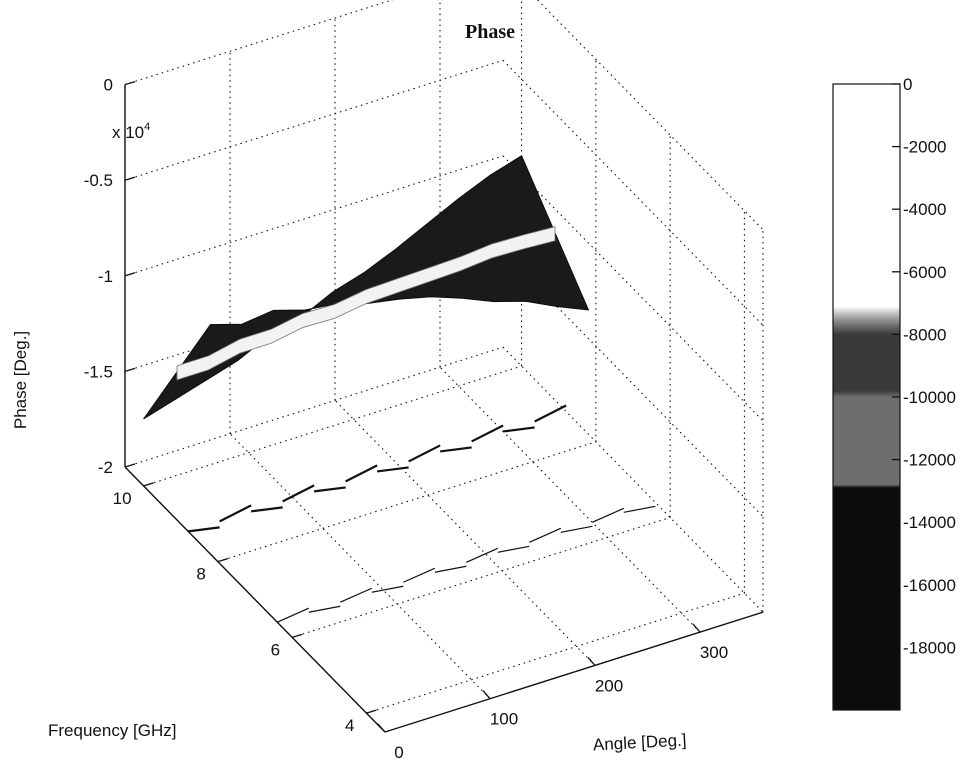 This screenshot has width=974, height=760. Describe the element at coordinates (131, 131) in the screenshot. I see `exponent-label: x 104` at that location.